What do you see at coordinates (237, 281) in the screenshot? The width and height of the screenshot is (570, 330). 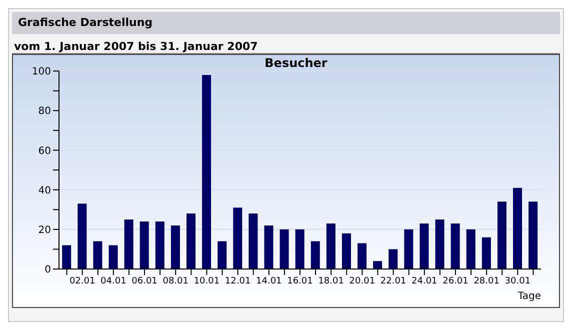 I see `x-tick-label: 12.01` at bounding box center [237, 281].